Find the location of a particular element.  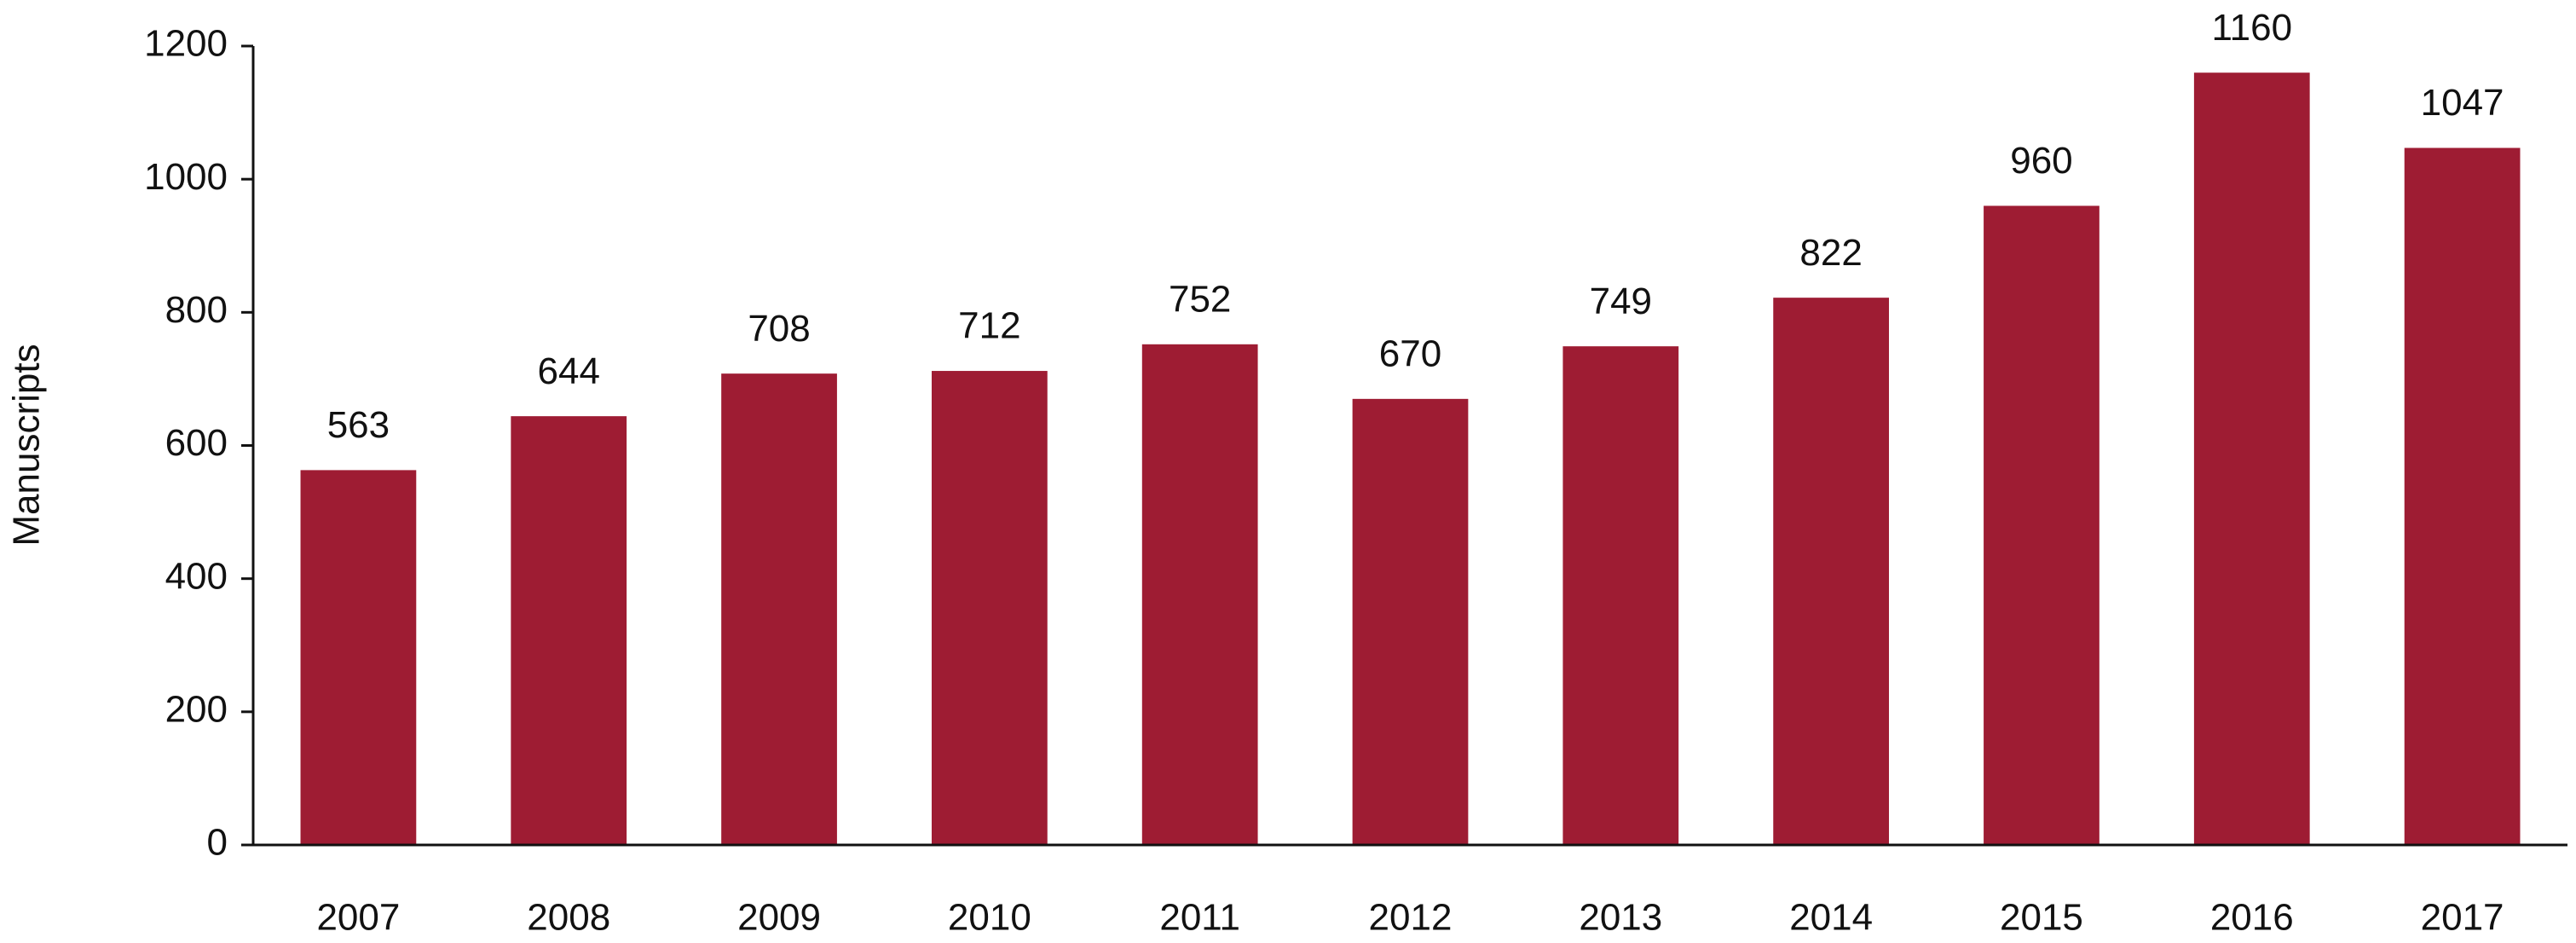

y-tick-label: 400 is located at coordinates (196, 576).